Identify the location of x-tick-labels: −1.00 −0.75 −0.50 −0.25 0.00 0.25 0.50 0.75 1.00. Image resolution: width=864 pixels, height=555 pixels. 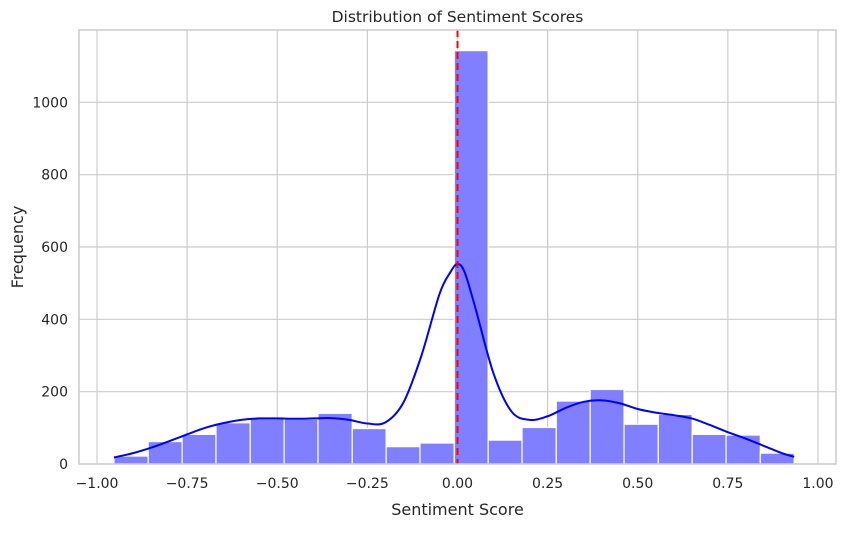
(455, 484).